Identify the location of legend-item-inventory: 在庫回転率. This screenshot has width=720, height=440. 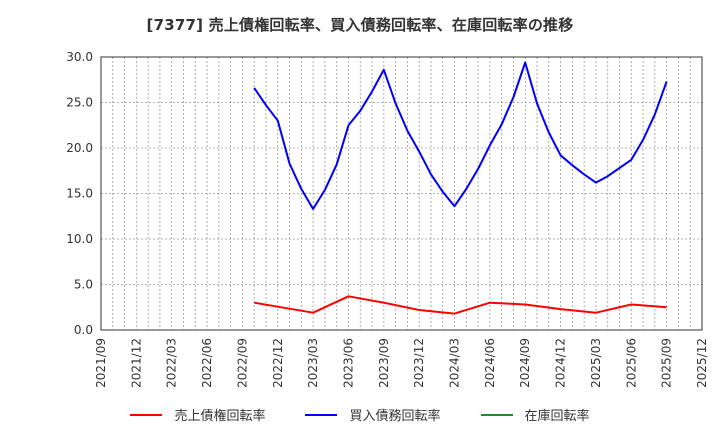
(535, 414).